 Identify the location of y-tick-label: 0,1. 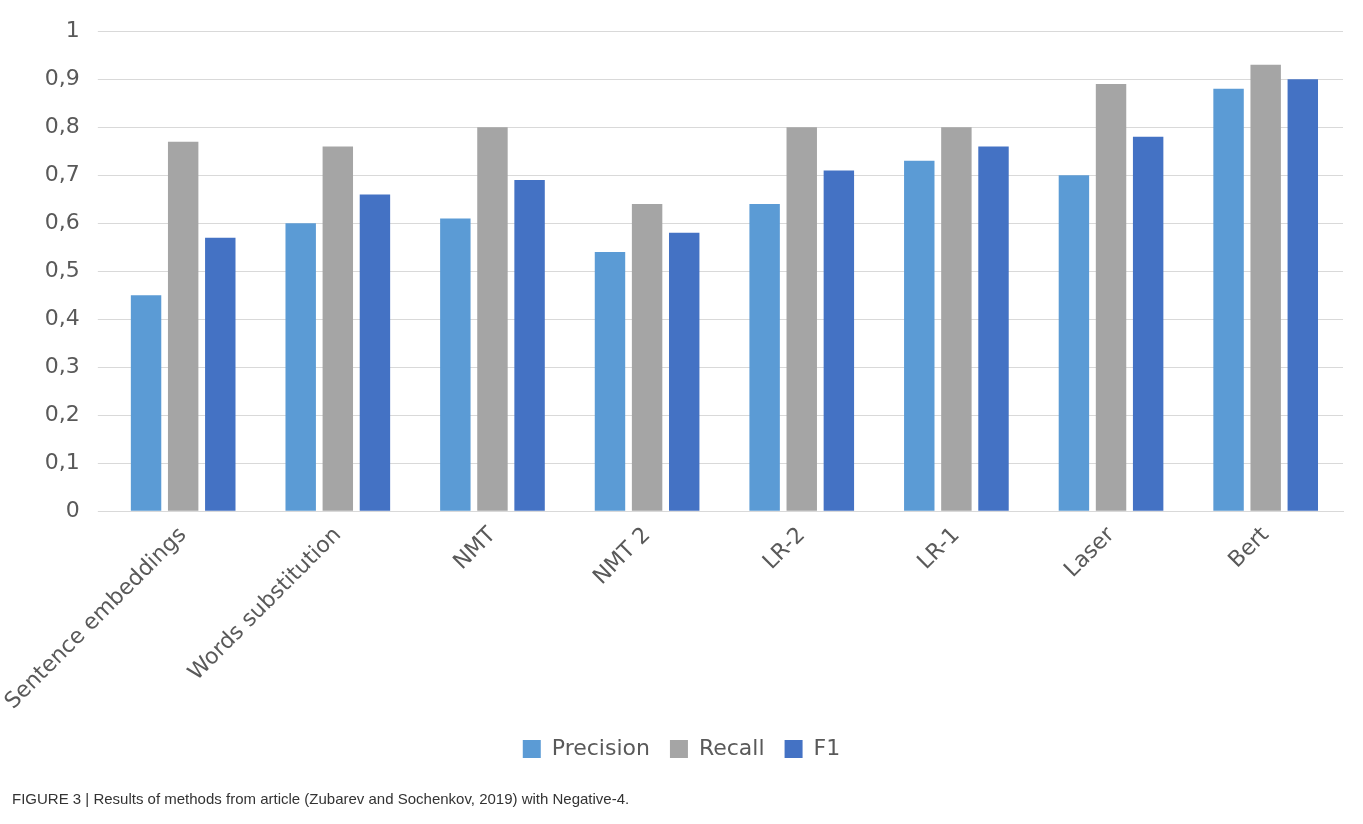
(62, 462).